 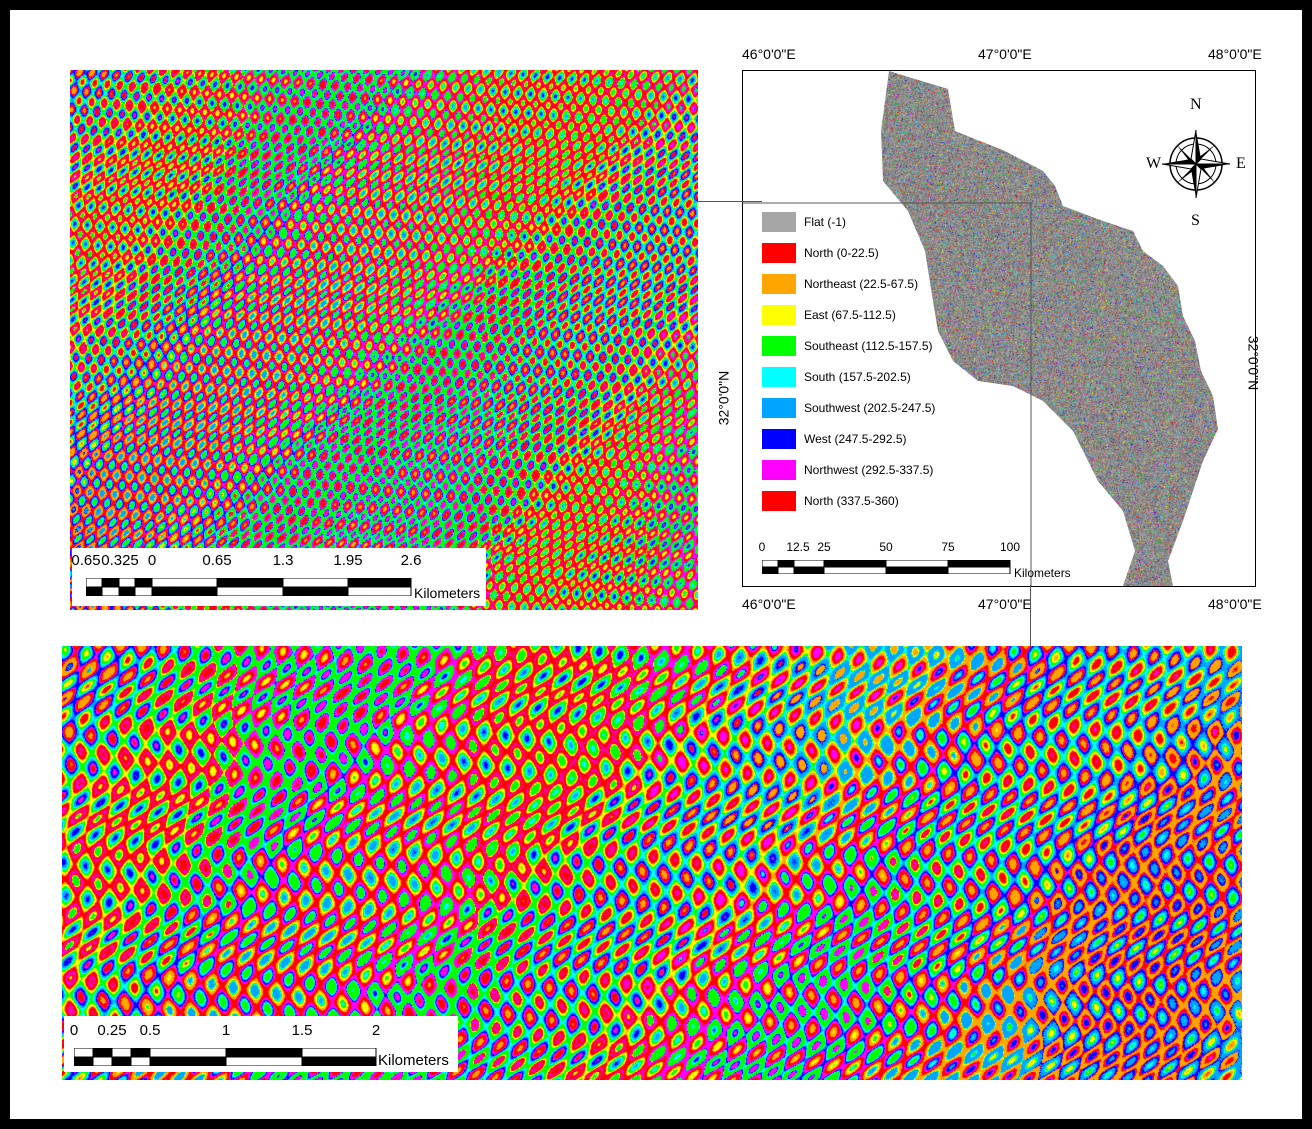 I want to click on scalebar-label: 0.25, so click(x=111, y=1030).